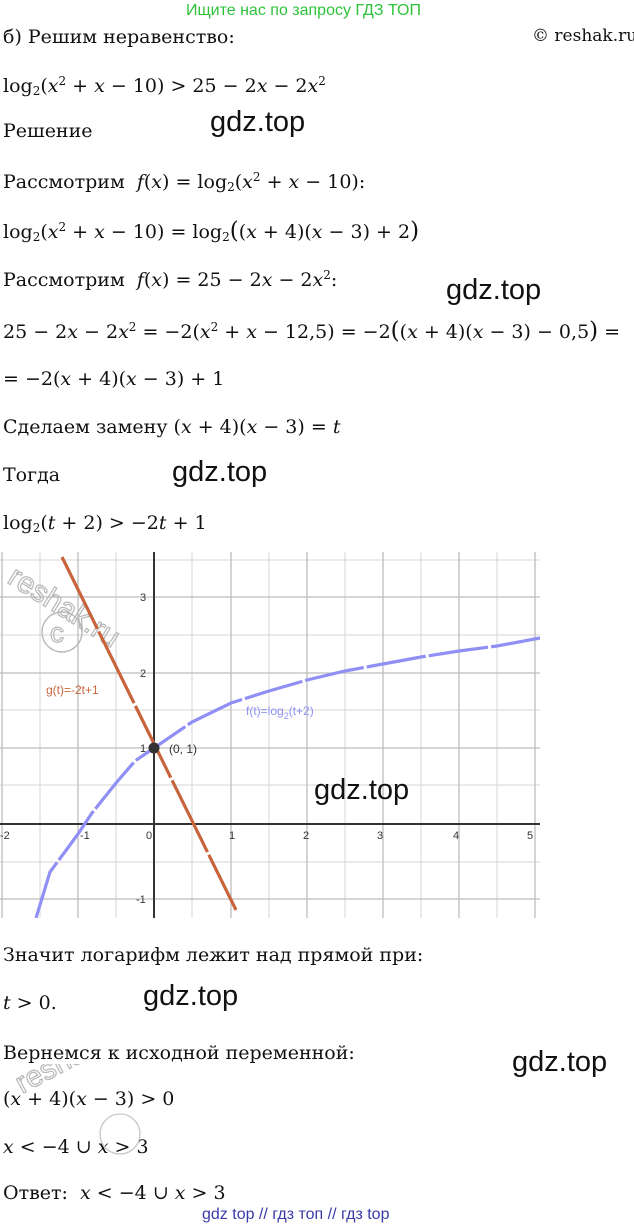 The height and width of the screenshot is (1230, 634). I want to click on consider-f-line: Рассмотрим f(x) = log2(x2 + x − 10):, so click(184, 182).